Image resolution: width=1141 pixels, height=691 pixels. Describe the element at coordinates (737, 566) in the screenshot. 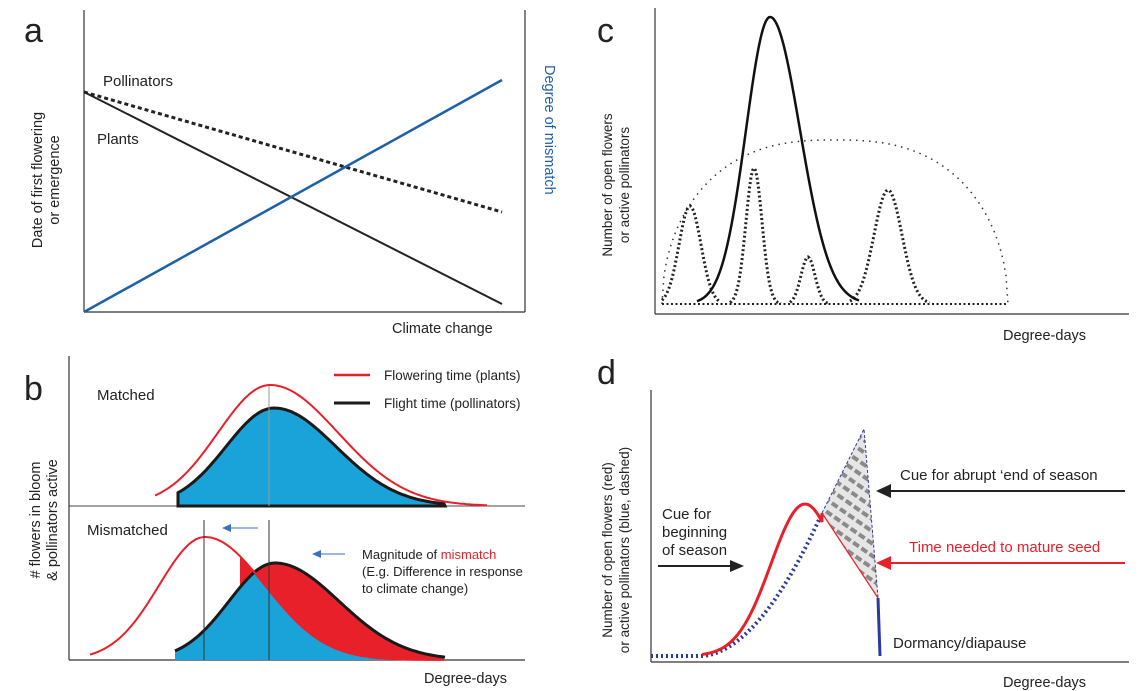

I see `cue-begin-arrow-head` at that location.